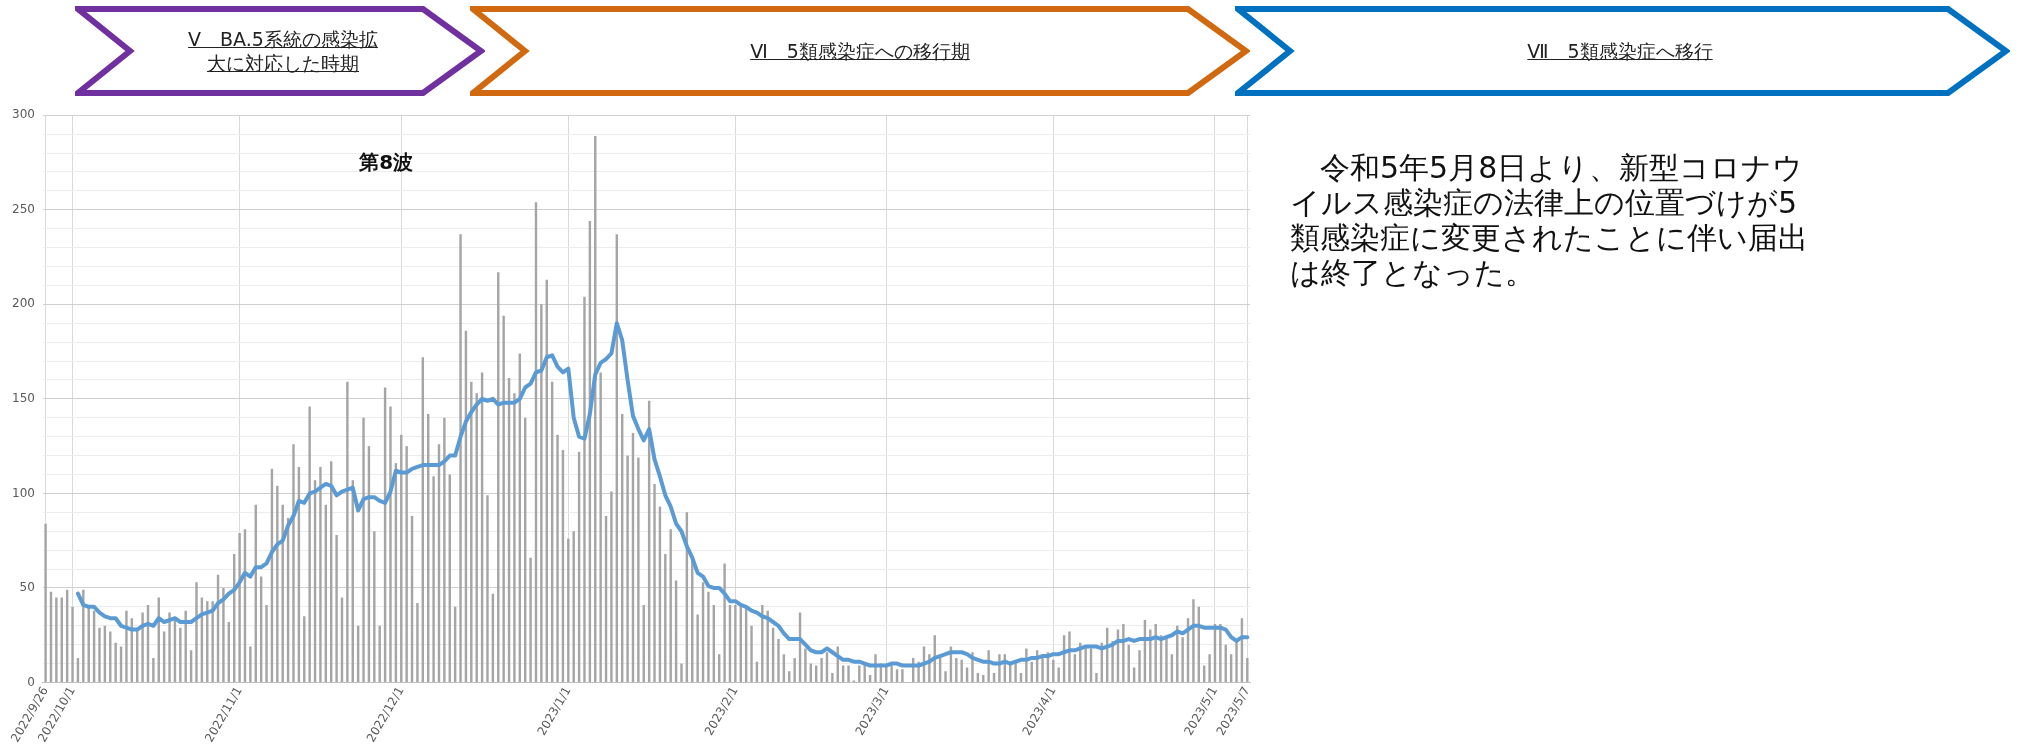  What do you see at coordinates (27, 587) in the screenshot?
I see `y-tick-label: 50` at bounding box center [27, 587].